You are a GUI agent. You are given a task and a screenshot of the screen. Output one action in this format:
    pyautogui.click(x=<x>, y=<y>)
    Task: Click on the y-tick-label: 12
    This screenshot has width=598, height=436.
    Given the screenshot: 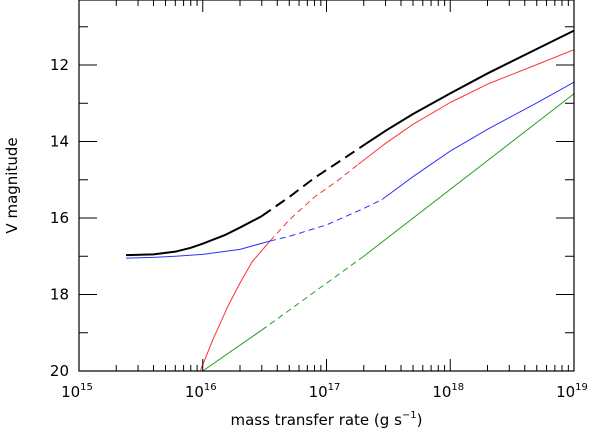 What is the action you would take?
    pyautogui.click(x=59, y=65)
    